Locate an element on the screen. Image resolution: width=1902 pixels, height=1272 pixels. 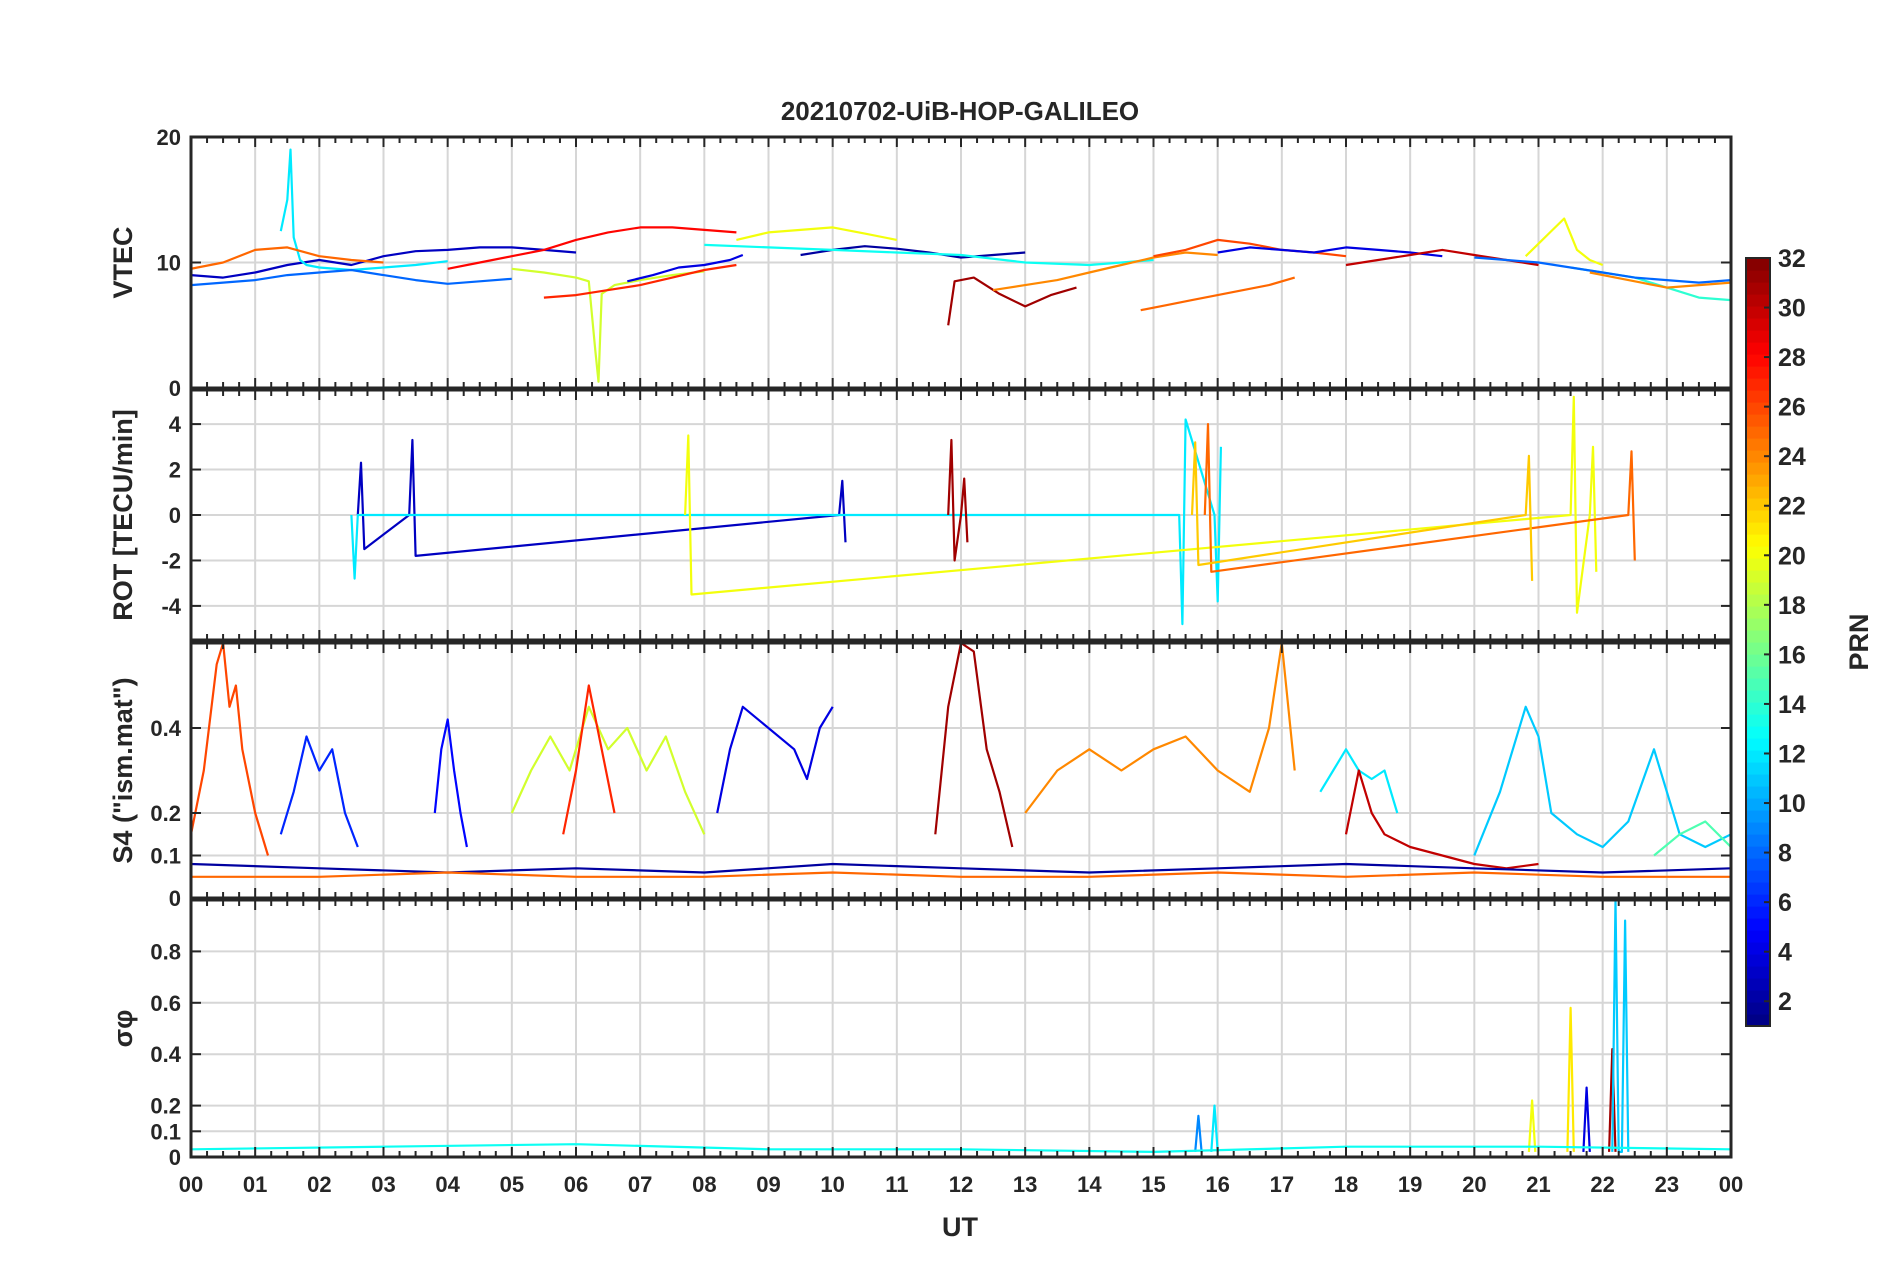
y-tick-label: 0.6 is located at coordinates (165, 1003).